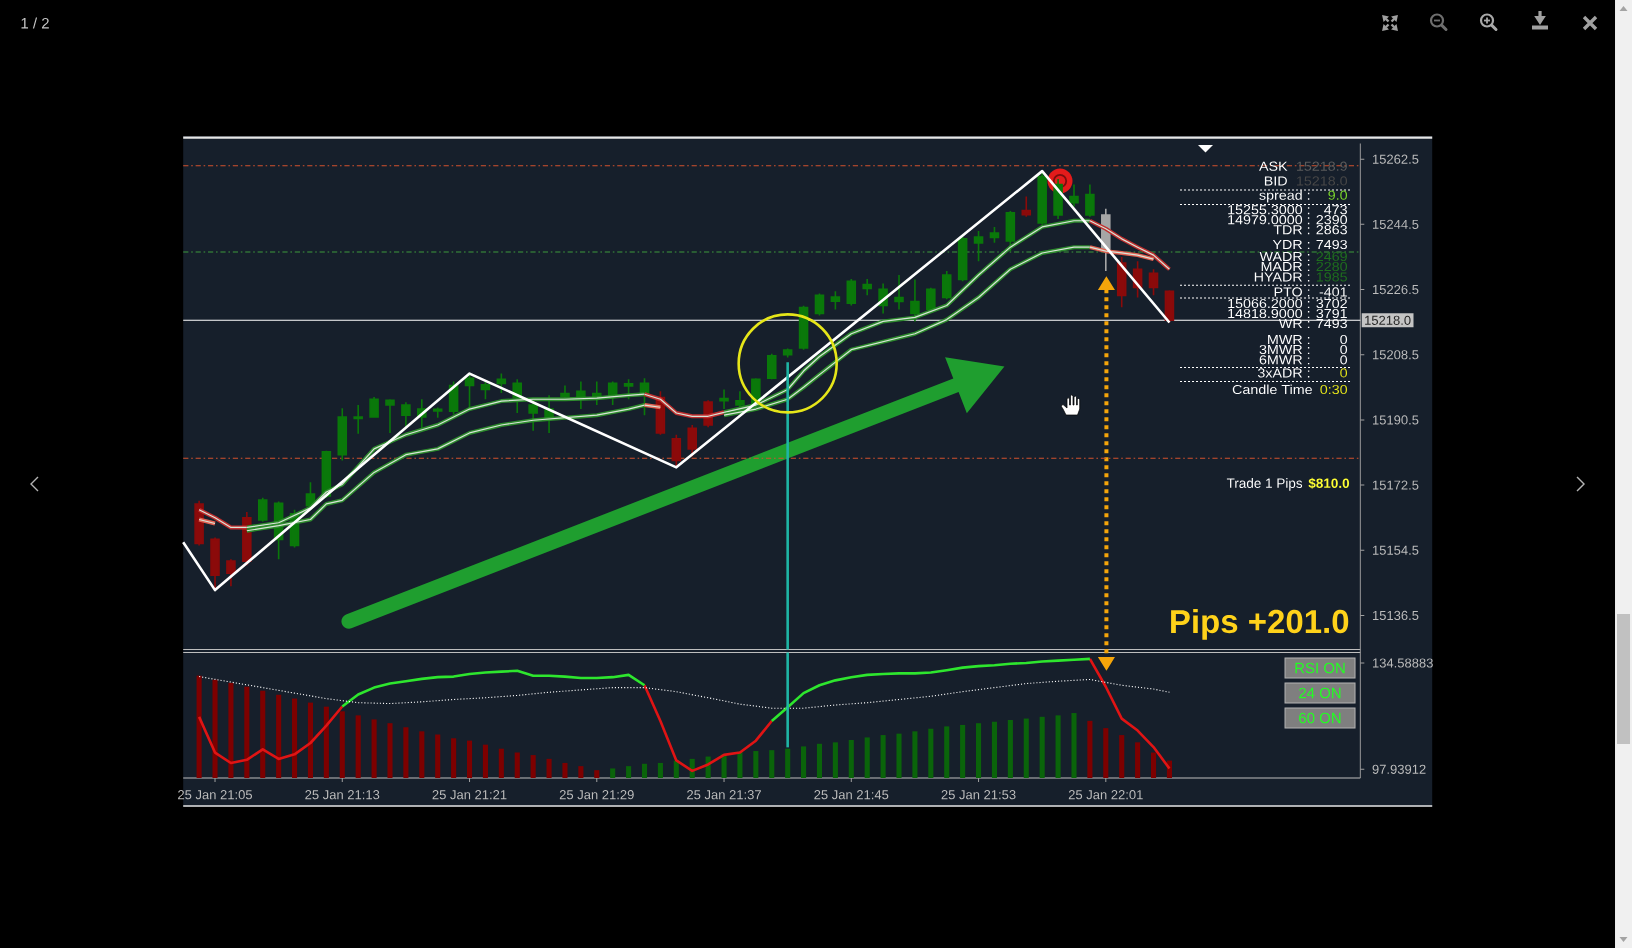  Describe the element at coordinates (1395, 615) in the screenshot. I see `y-tick-label: 15136.5` at that location.